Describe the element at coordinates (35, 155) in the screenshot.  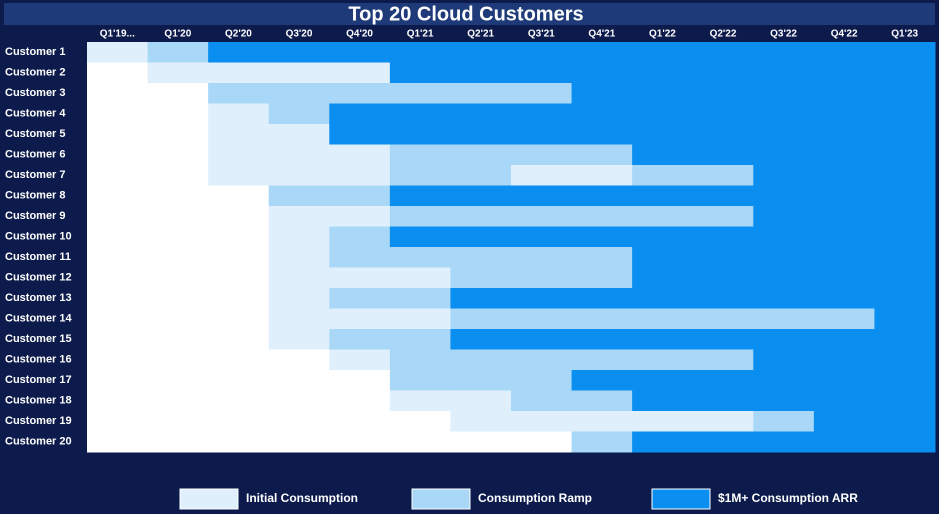
I see `y-tick-label: Customer 6` at that location.